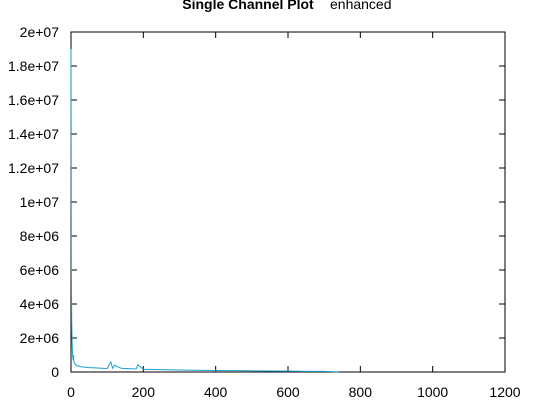 This screenshot has width=560, height=420. What do you see at coordinates (504, 392) in the screenshot?
I see `x-tick-label: 1200` at bounding box center [504, 392].